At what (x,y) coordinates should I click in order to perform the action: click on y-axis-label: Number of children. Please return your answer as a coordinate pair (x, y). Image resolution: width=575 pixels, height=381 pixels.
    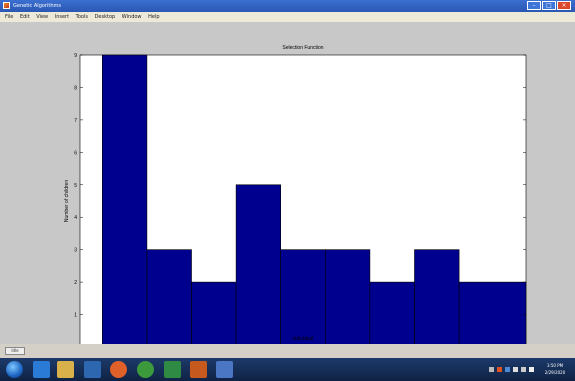
    Looking at the image, I should click on (67, 201).